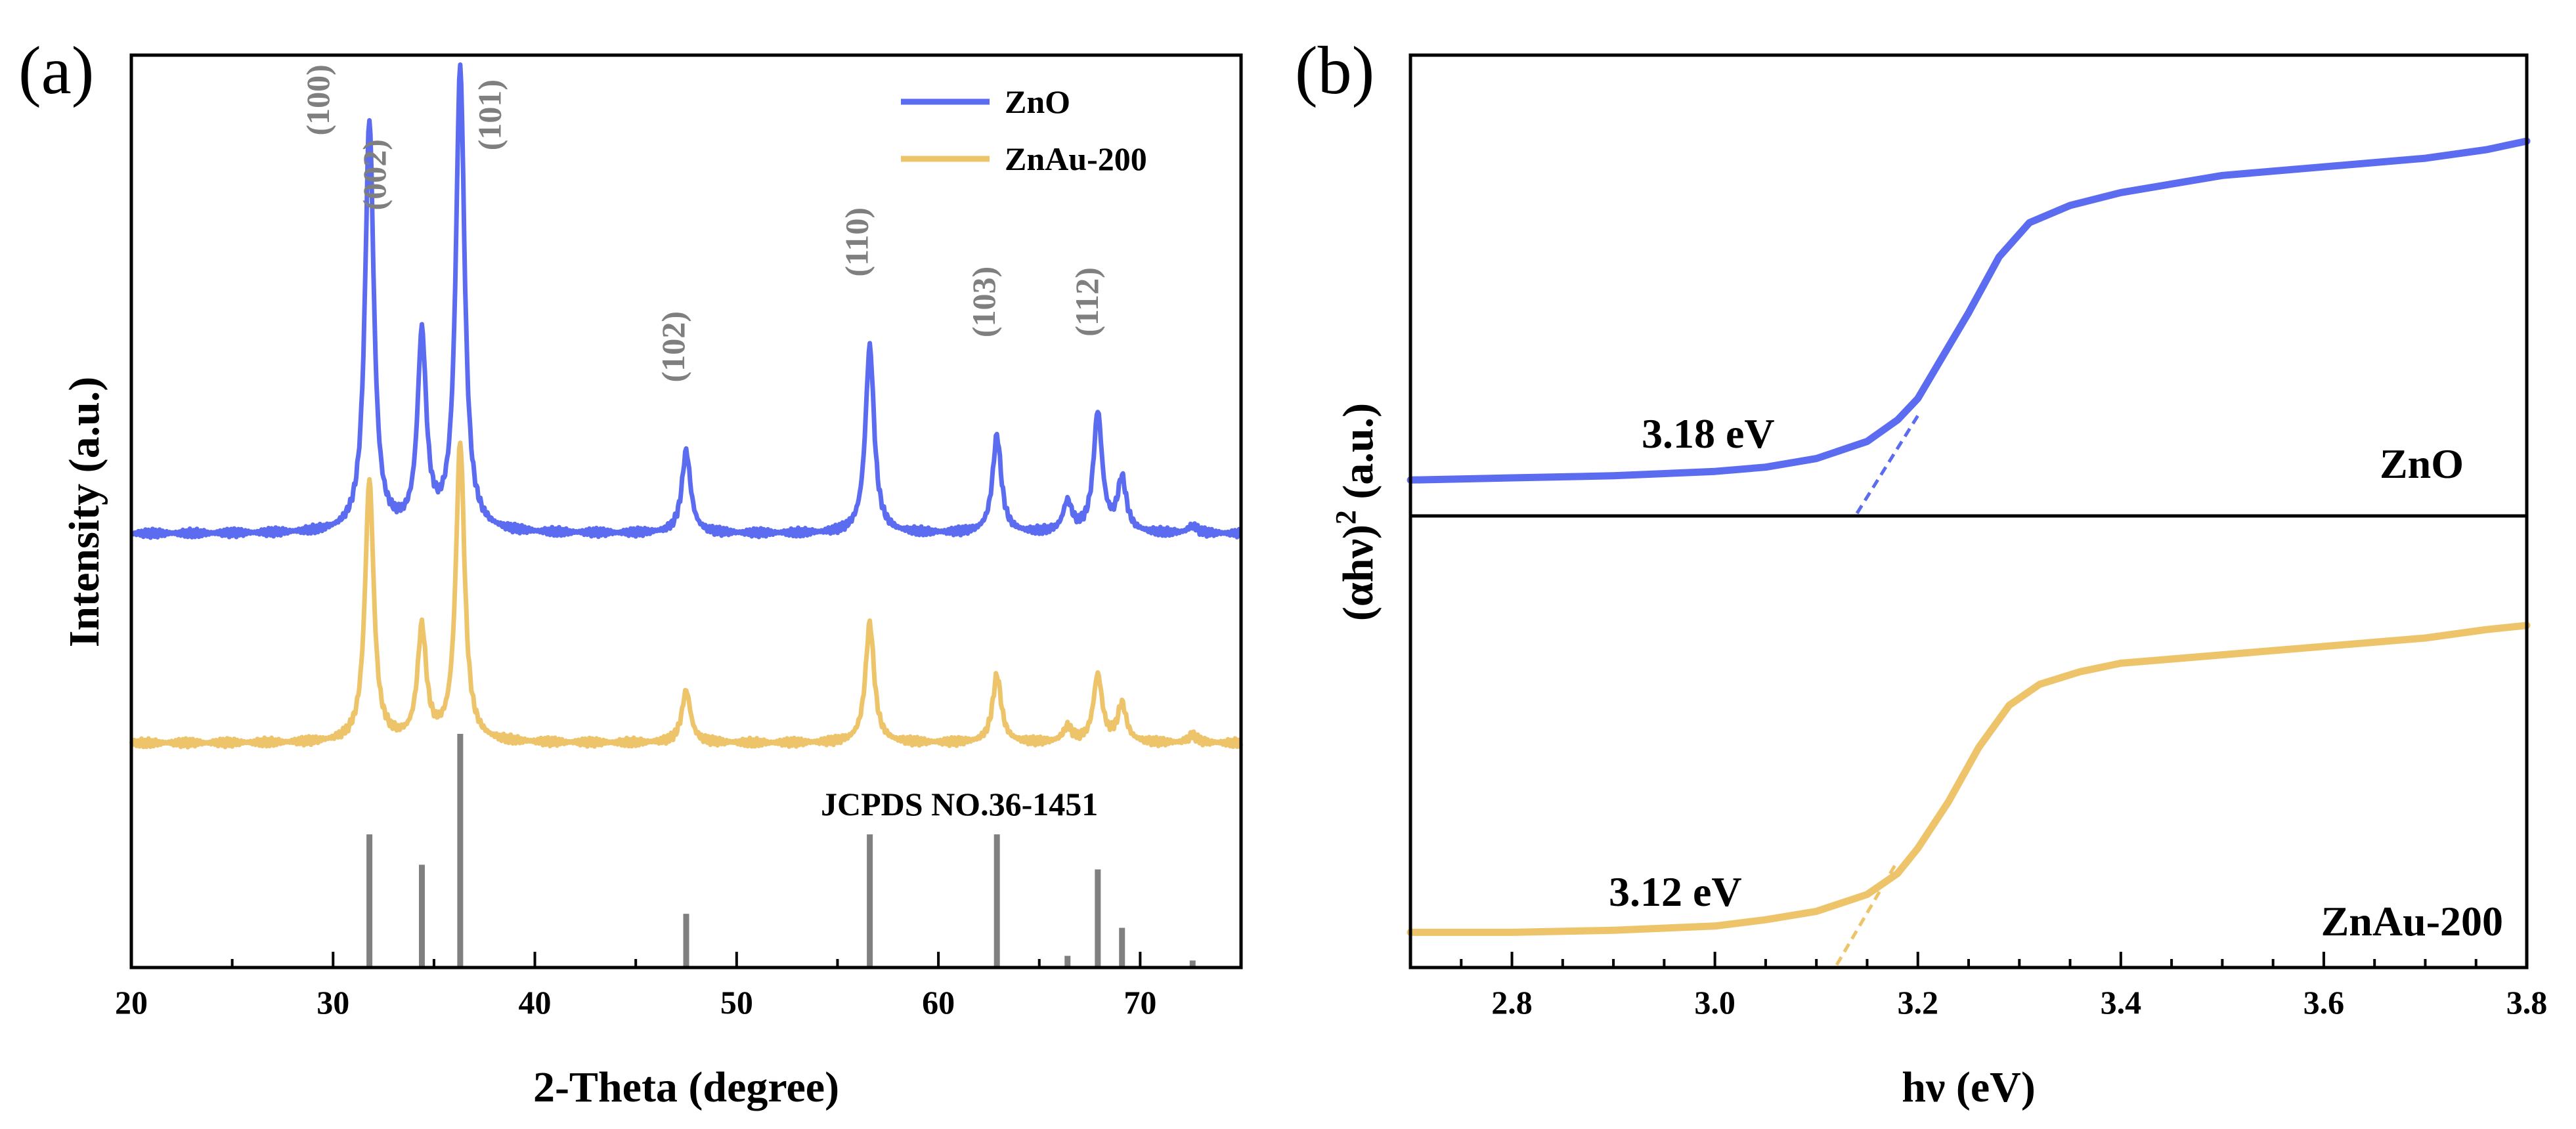  Describe the element at coordinates (1918, 1002) in the screenshot. I see `x-tick-label: 3.2` at that location.